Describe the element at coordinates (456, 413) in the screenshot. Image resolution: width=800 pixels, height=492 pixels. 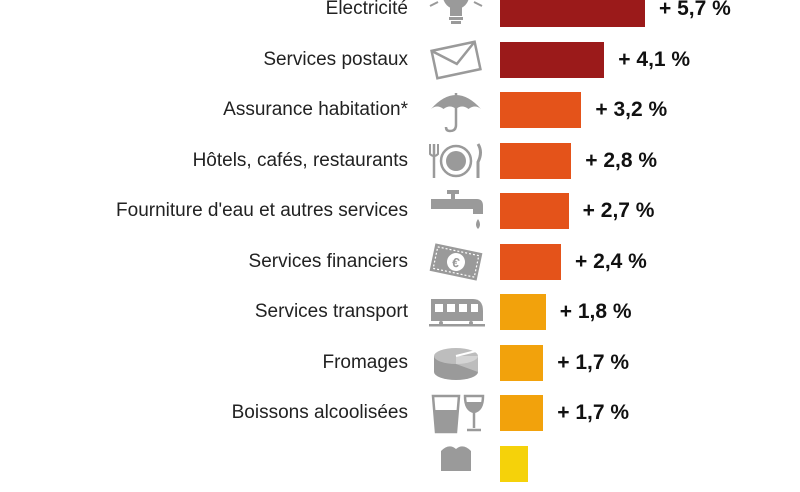
I see `glasses-icon` at that location.